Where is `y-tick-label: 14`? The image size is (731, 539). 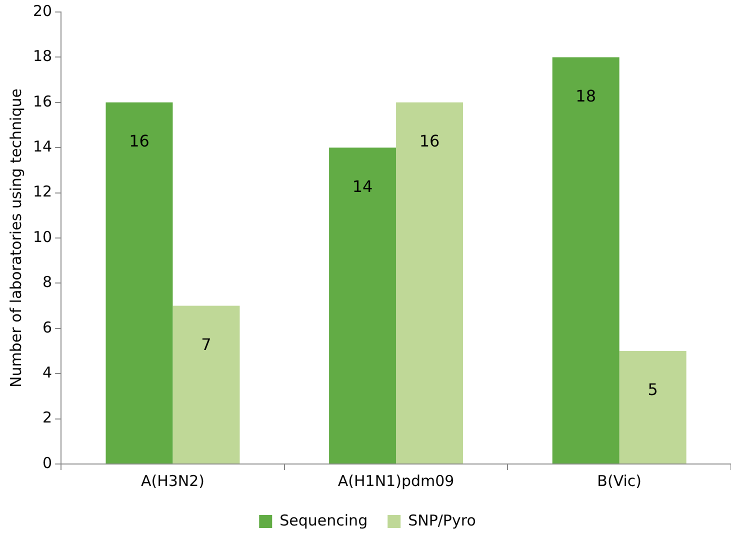 y-tick-label: 14 is located at coordinates (42, 146).